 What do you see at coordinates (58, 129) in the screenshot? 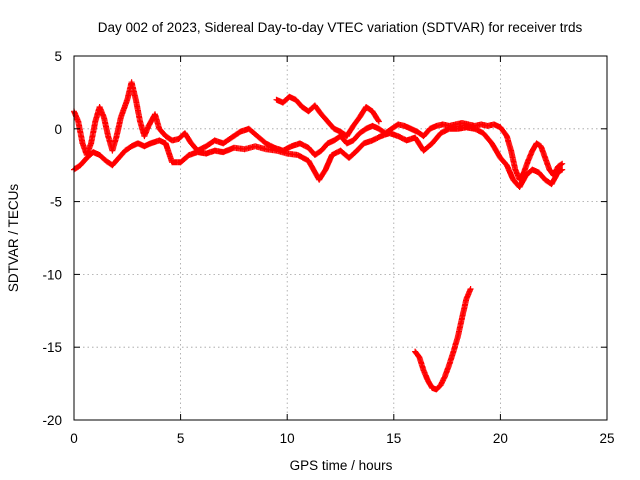
I see `y-tick-label: 0` at bounding box center [58, 129].